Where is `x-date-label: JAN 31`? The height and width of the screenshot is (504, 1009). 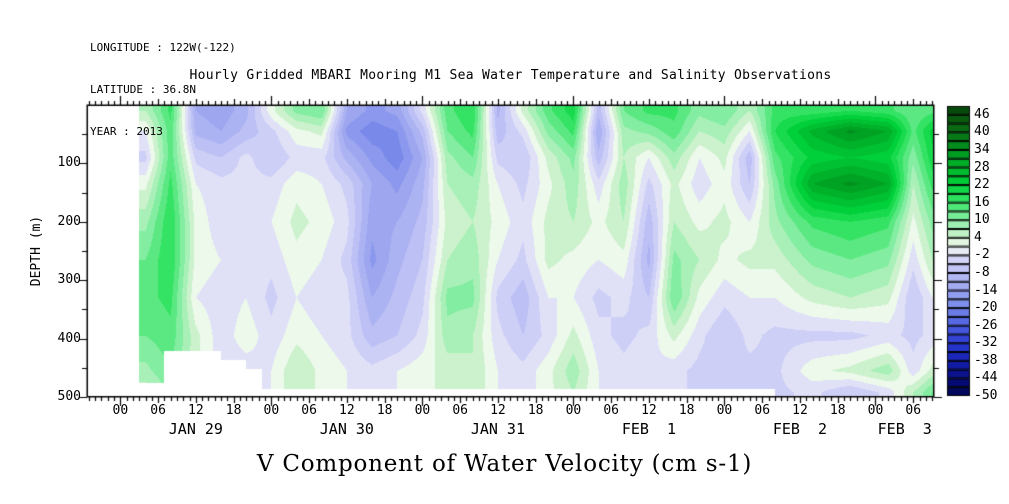 x-date-label: JAN 31 is located at coordinates (497, 429).